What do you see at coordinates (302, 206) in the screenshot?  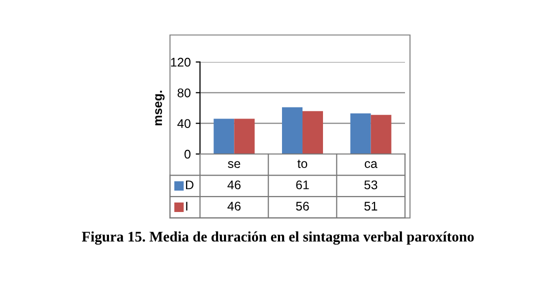 I see `data-label: 56` at bounding box center [302, 206].